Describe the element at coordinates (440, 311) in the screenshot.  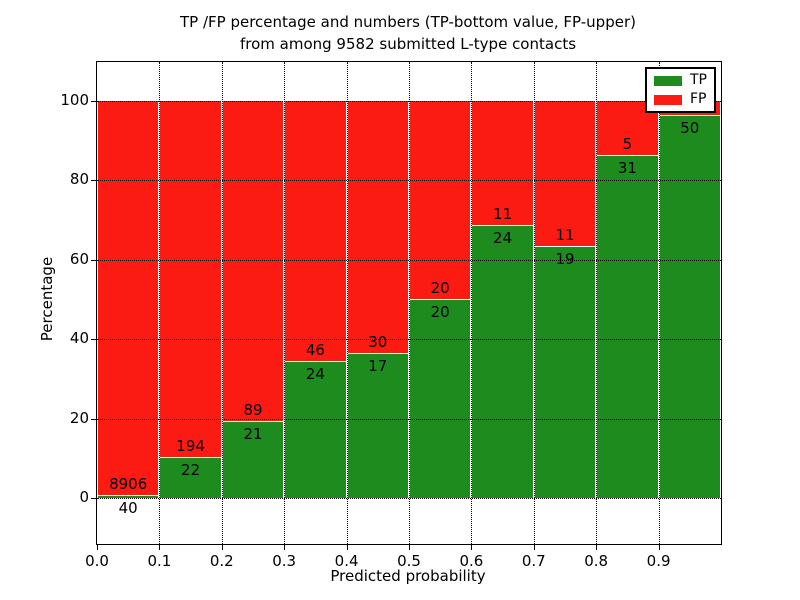
I see `tp-count-label: 20` at that location.